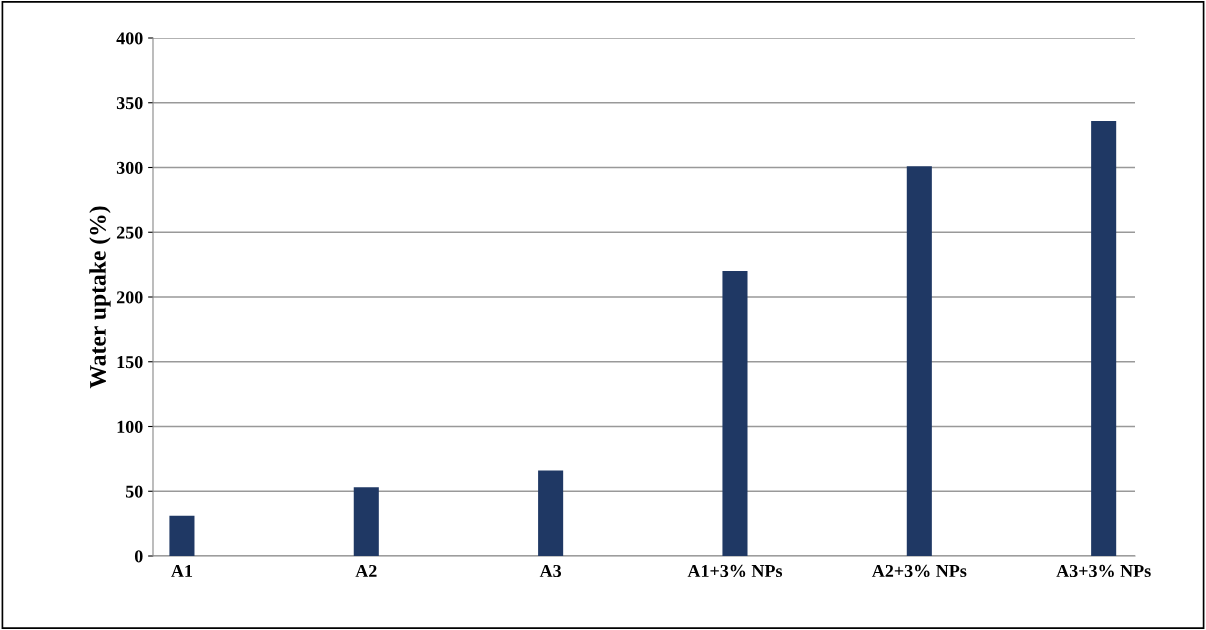 Image resolution: width=1206 pixels, height=630 pixels. I want to click on x-tick-label: A2+3% NPs, so click(919, 571).